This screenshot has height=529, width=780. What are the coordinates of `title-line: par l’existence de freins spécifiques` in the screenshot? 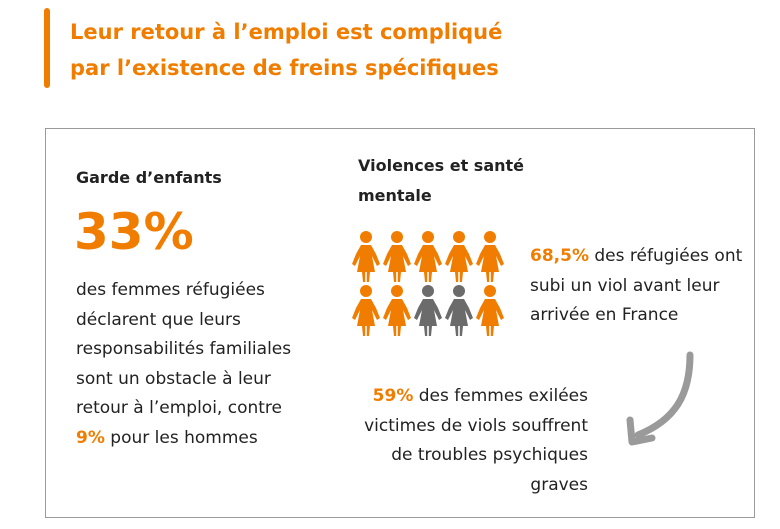 It's located at (284, 68).